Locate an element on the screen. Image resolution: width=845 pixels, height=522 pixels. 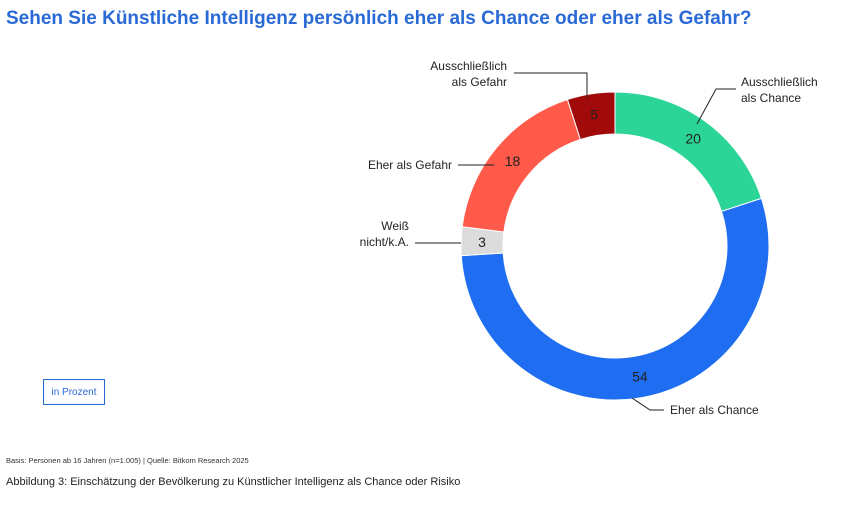
category-label-eher-gefahr: Eher als Gefahr is located at coordinates (410, 165).